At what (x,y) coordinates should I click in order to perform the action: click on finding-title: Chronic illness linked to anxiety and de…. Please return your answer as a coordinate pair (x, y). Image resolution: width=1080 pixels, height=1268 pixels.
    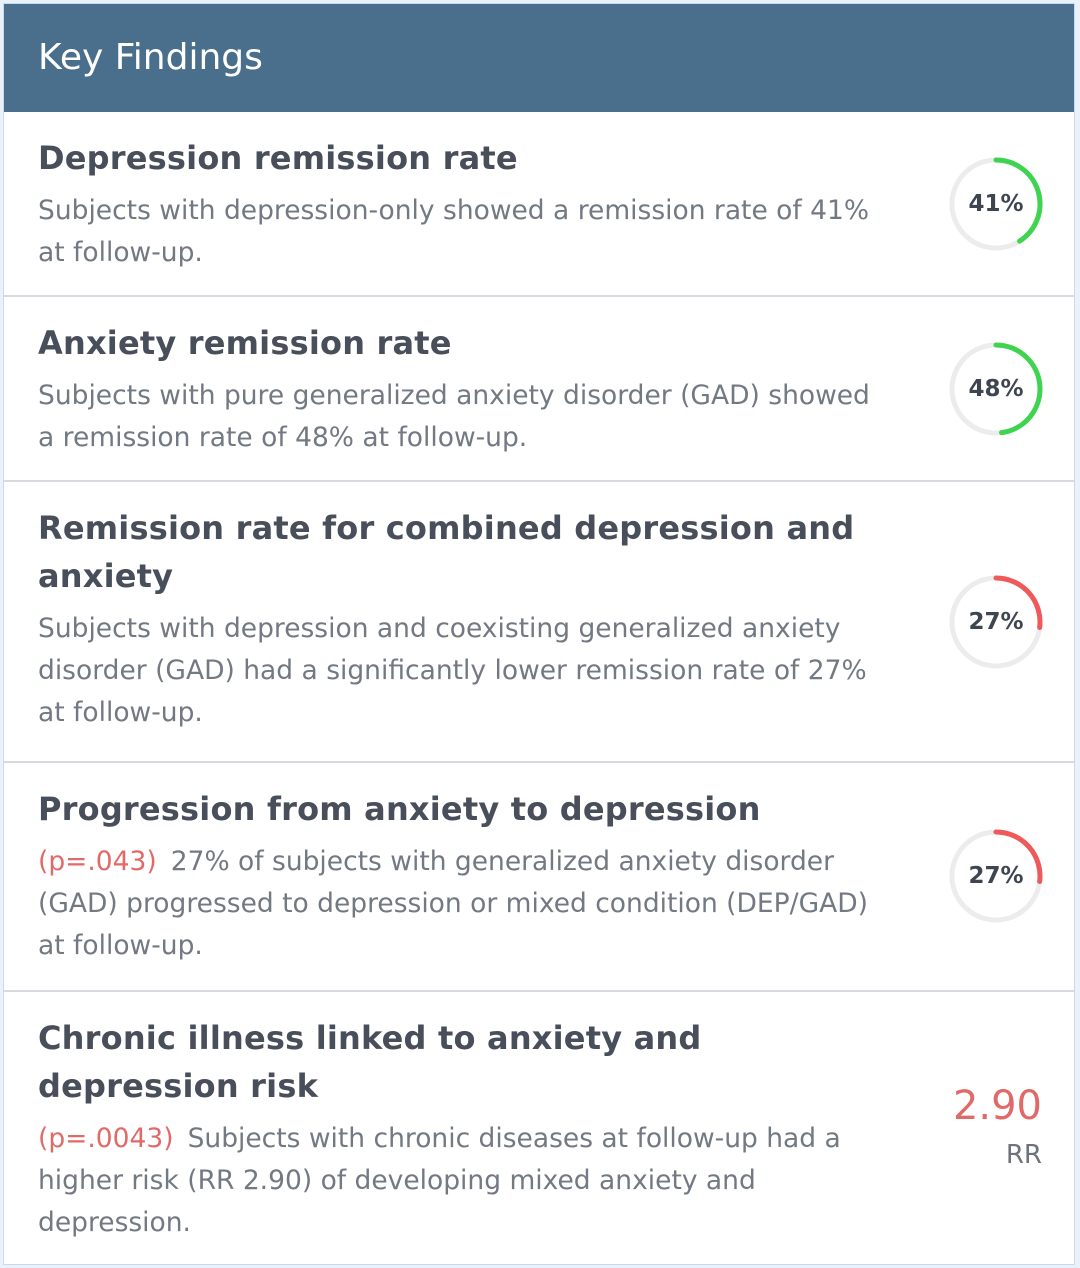
    Looking at the image, I should click on (370, 1062).